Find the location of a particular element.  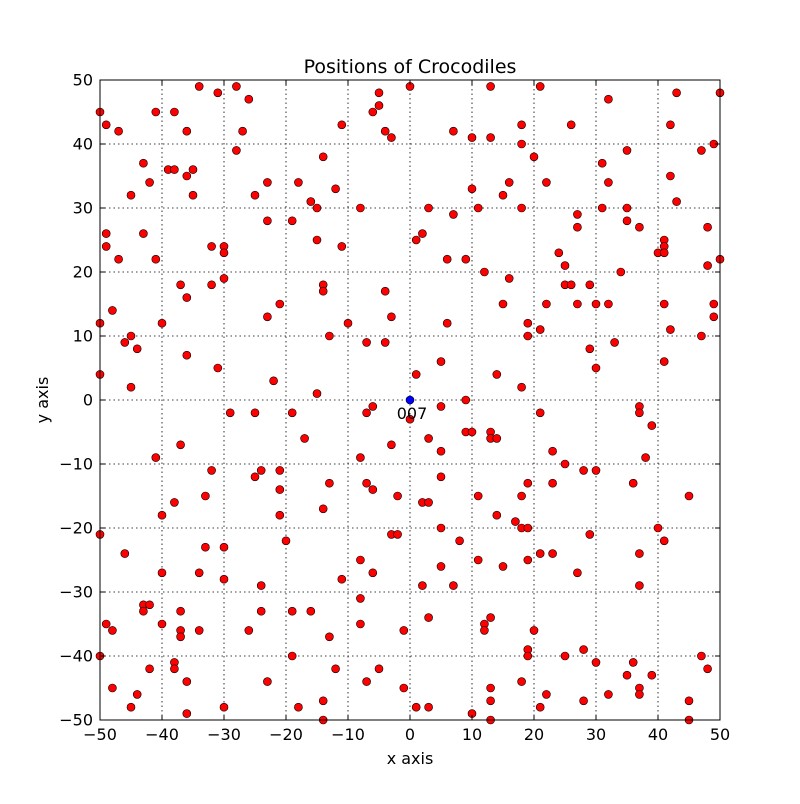

x-tick-label: 20 is located at coordinates (534, 734).